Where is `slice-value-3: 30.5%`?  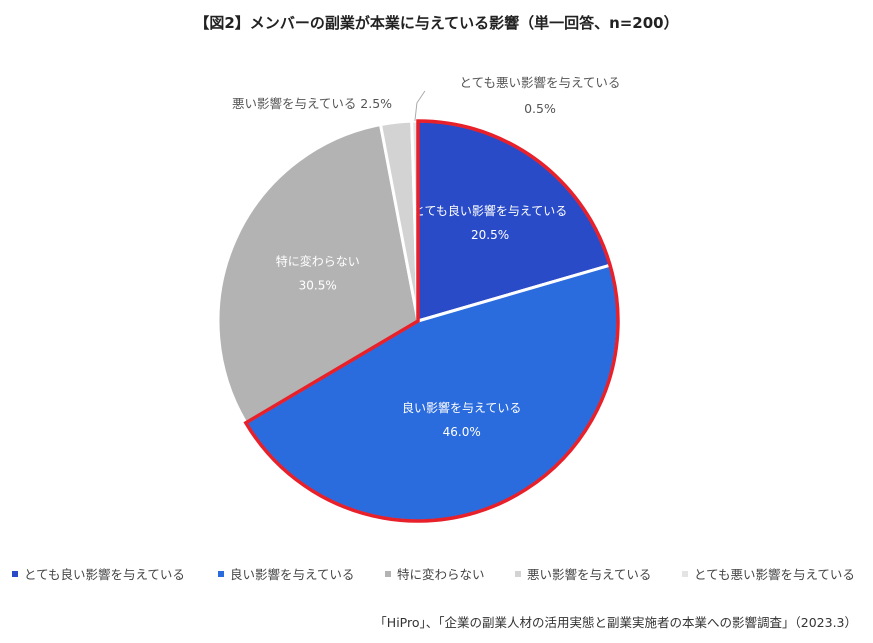
slice-value-3: 30.5% is located at coordinates (318, 286).